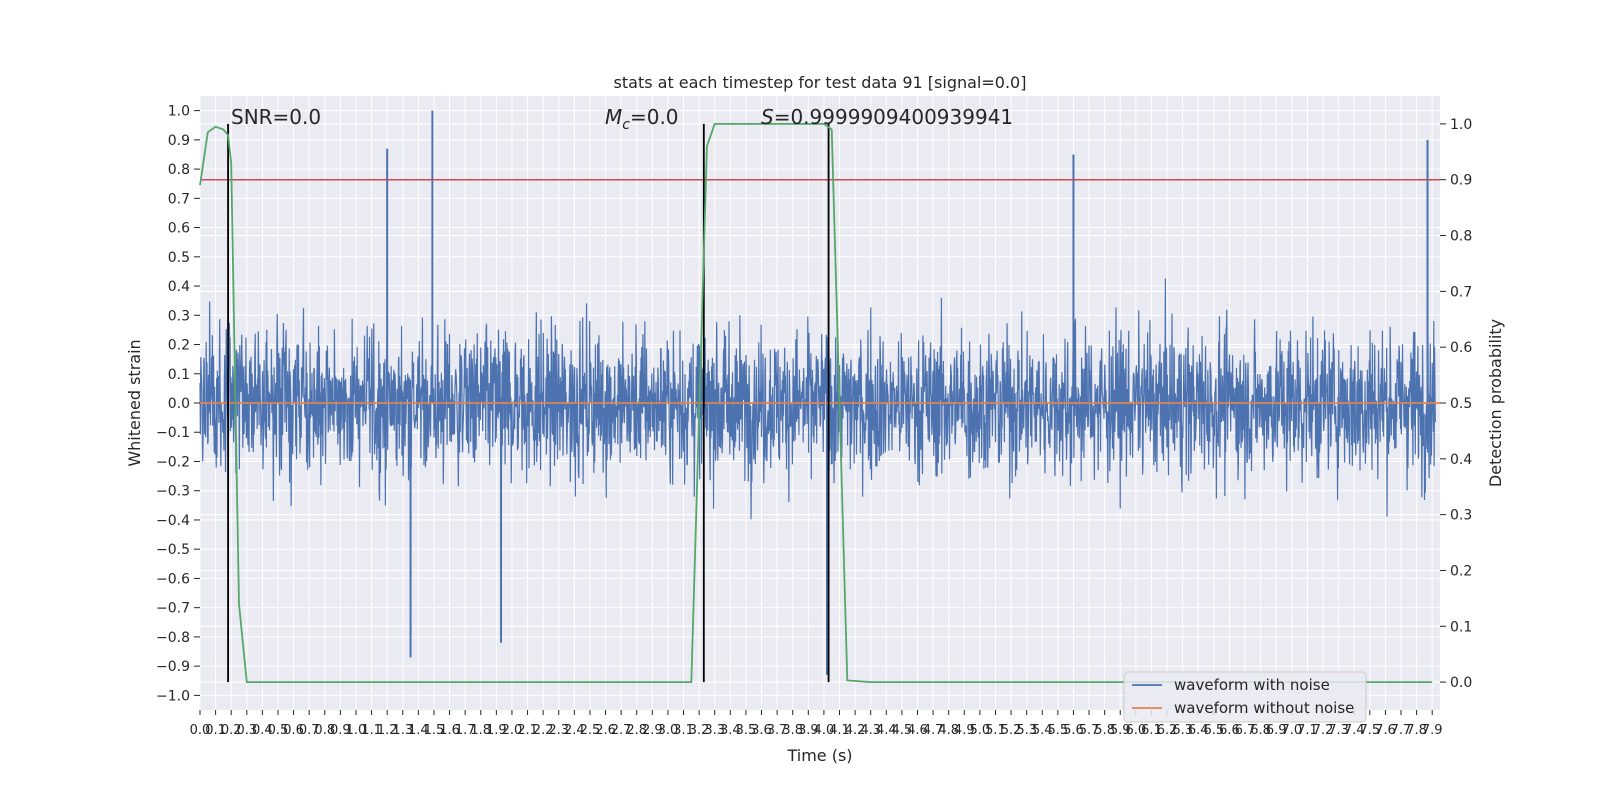  Describe the element at coordinates (1461, 460) in the screenshot. I see `y-right-tick-label: 0.4` at that location.